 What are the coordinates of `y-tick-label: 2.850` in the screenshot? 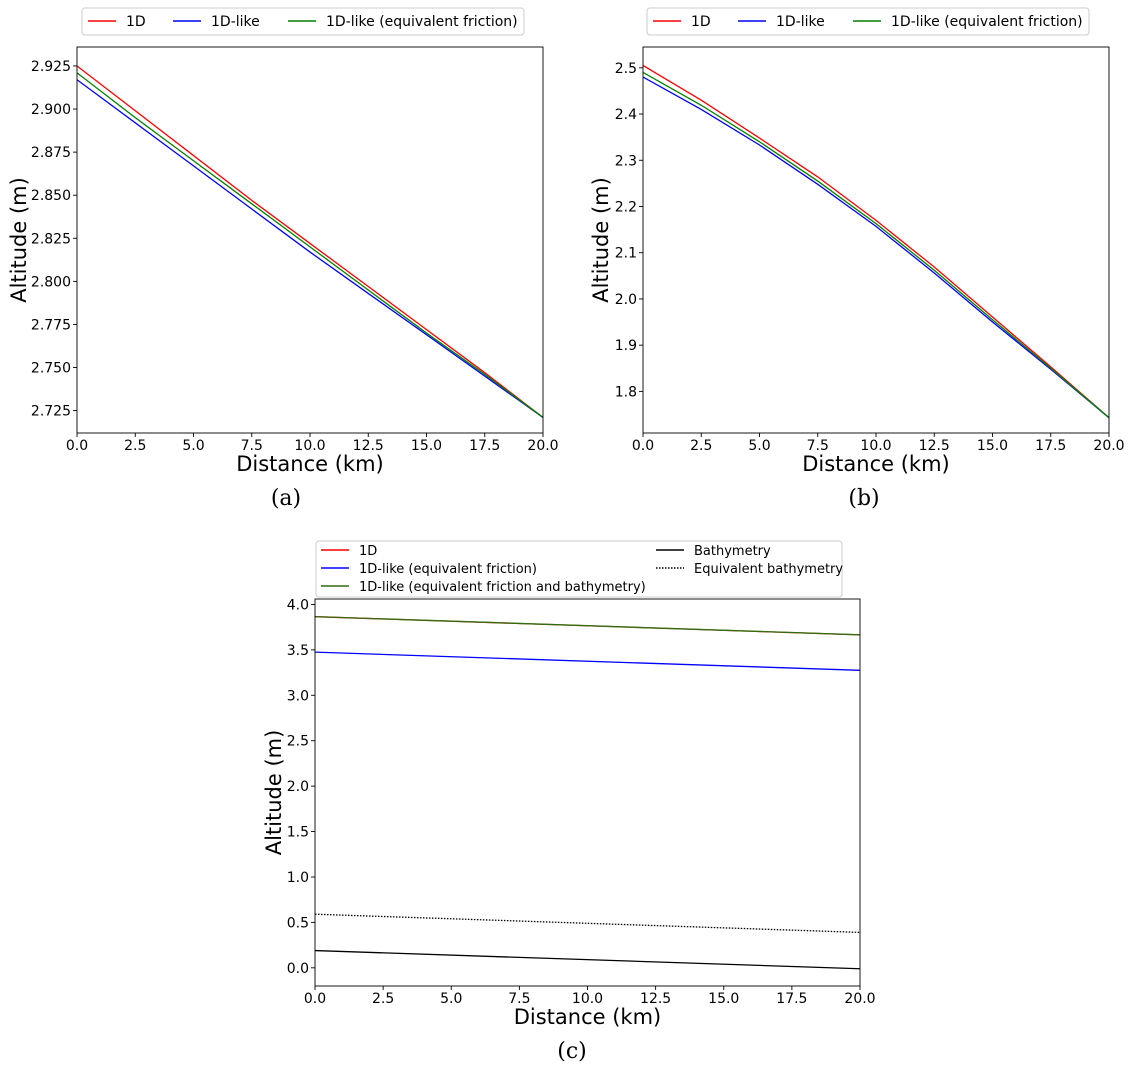 It's located at (51, 196).